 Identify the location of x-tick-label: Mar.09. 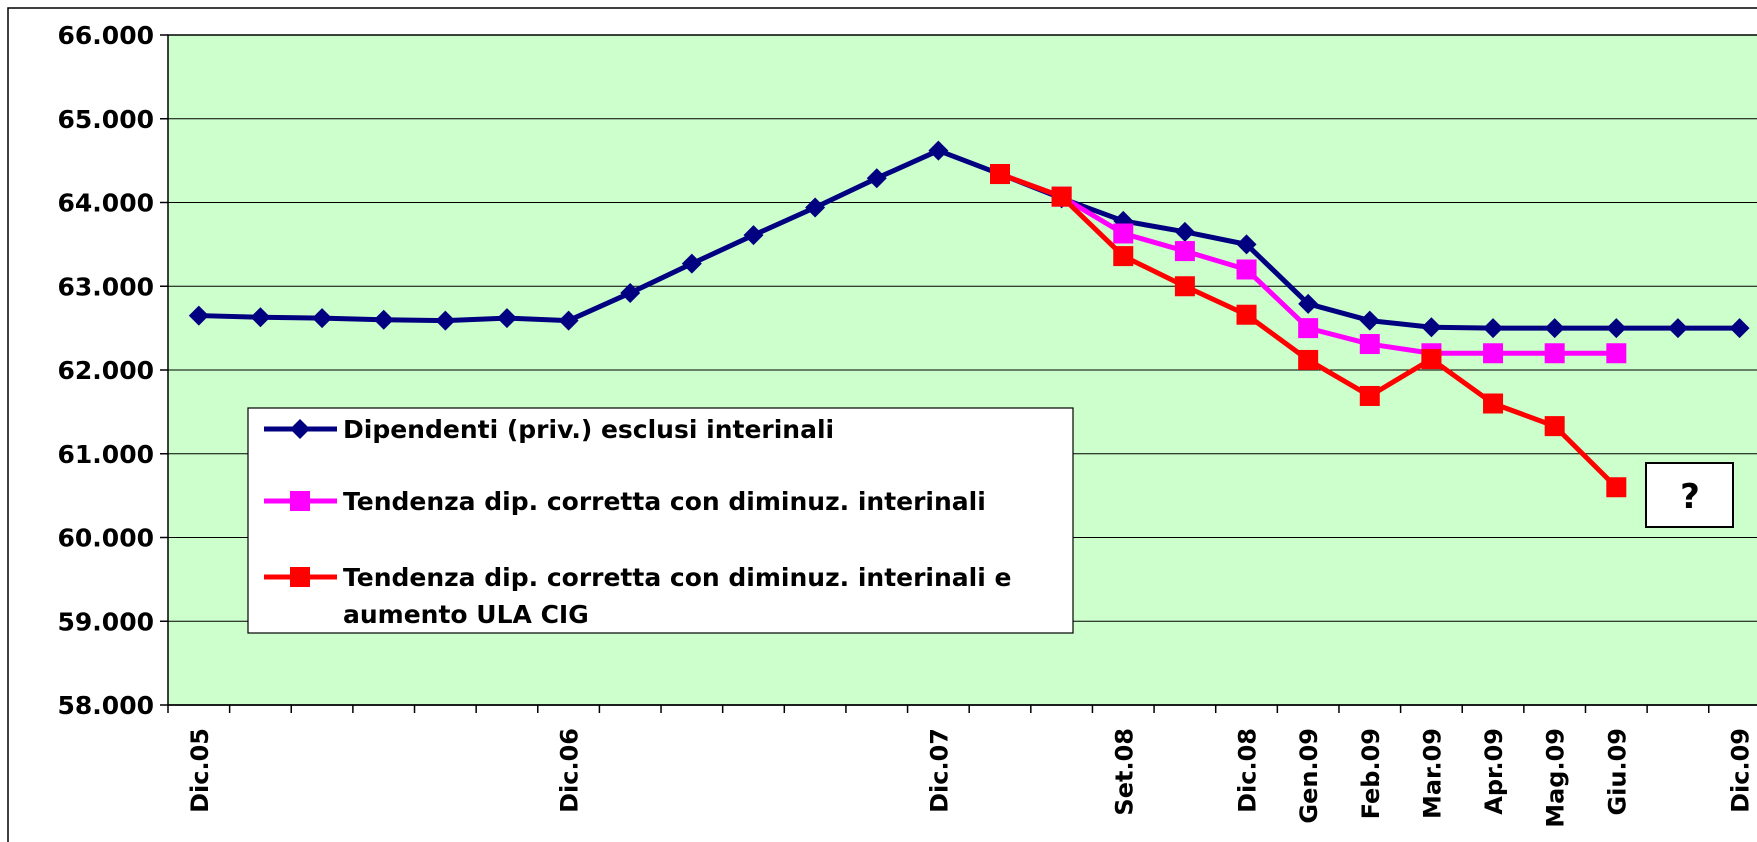
(1432, 773).